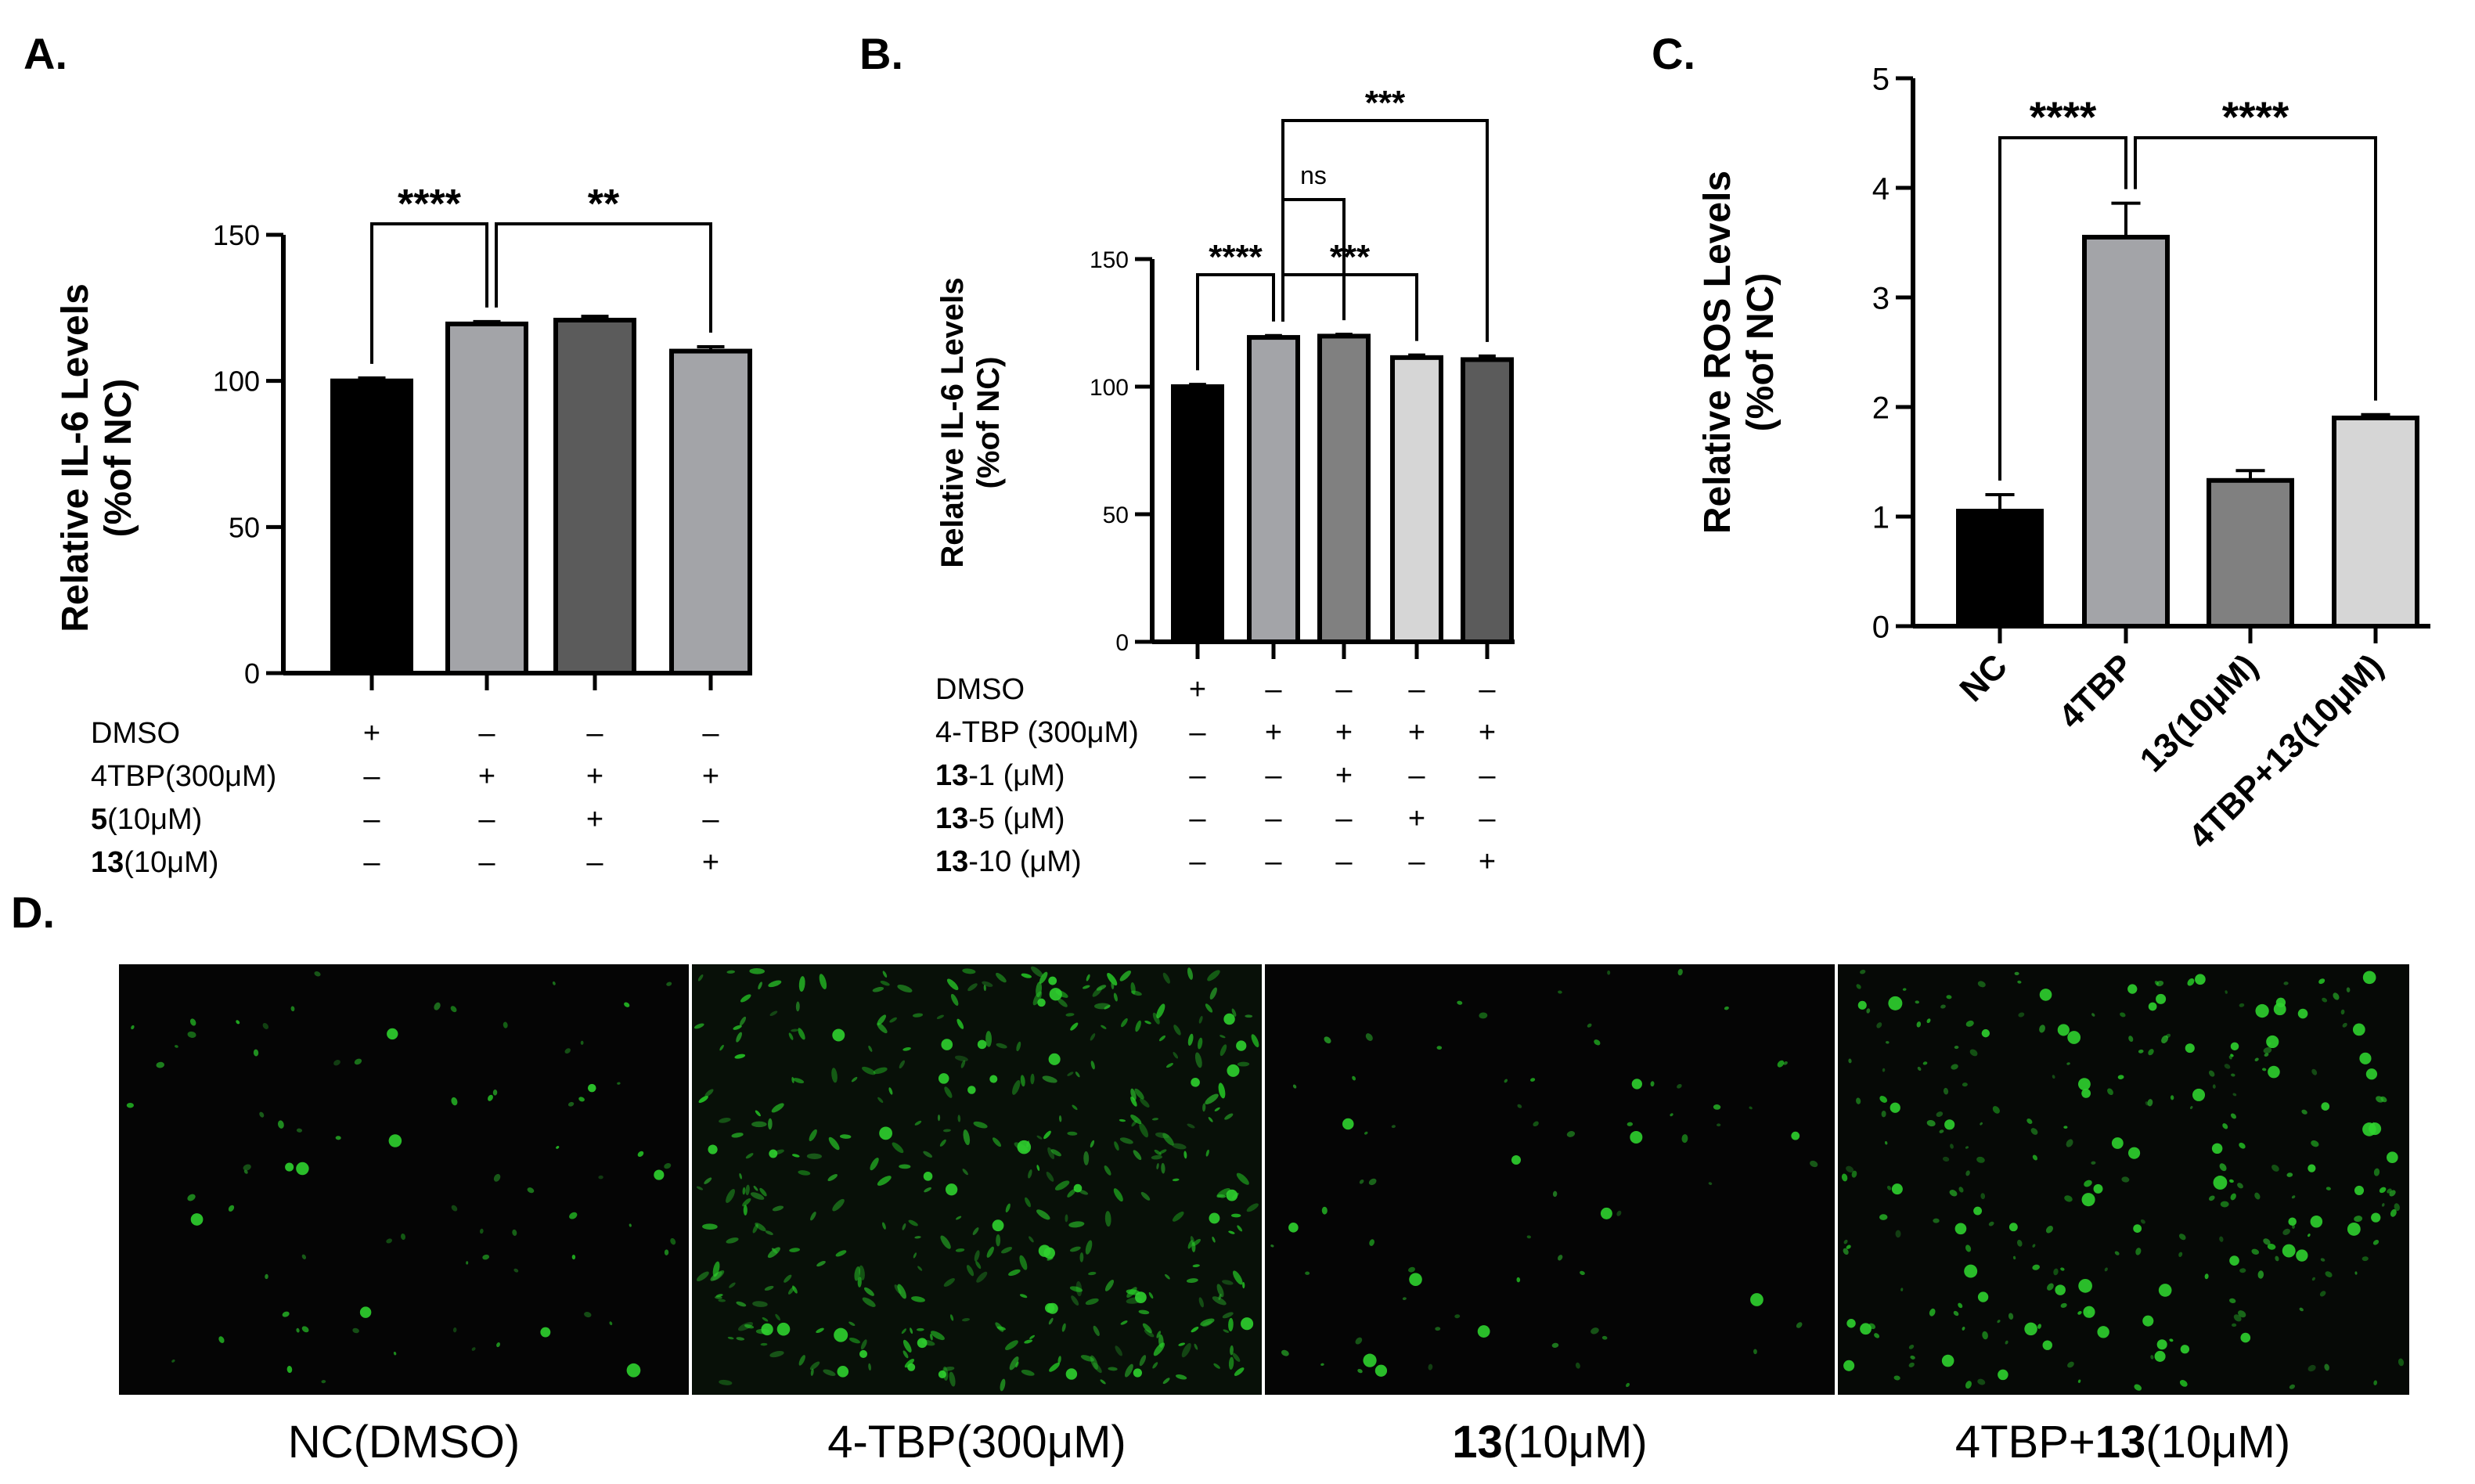  I want to click on significance-label-a: ****, so click(430, 204).